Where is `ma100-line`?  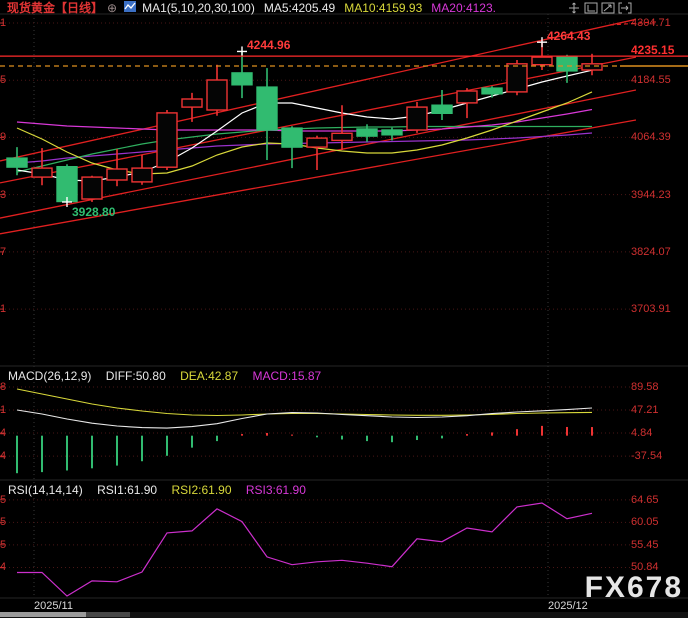 ma100-line is located at coordinates (304, 148).